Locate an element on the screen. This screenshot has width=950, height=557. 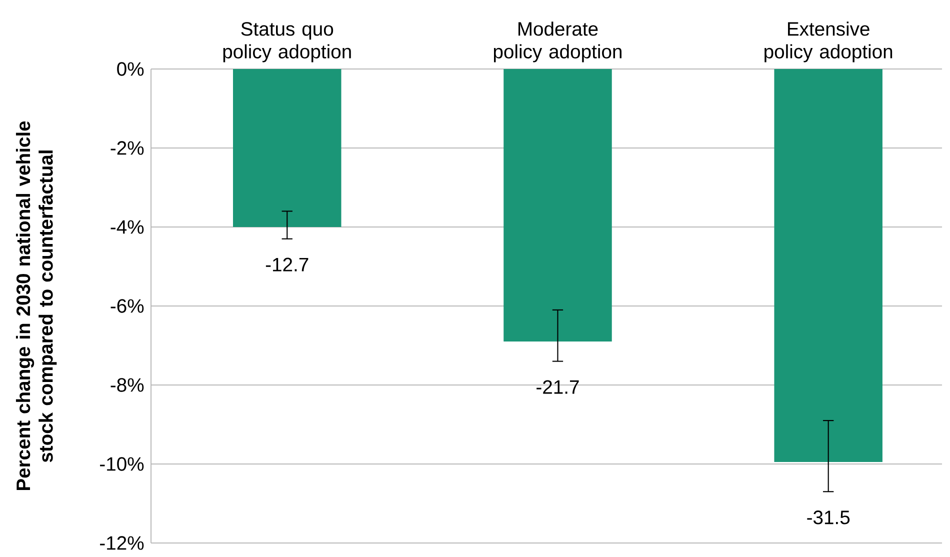
y-tick-label: -10% is located at coordinates (122, 464).